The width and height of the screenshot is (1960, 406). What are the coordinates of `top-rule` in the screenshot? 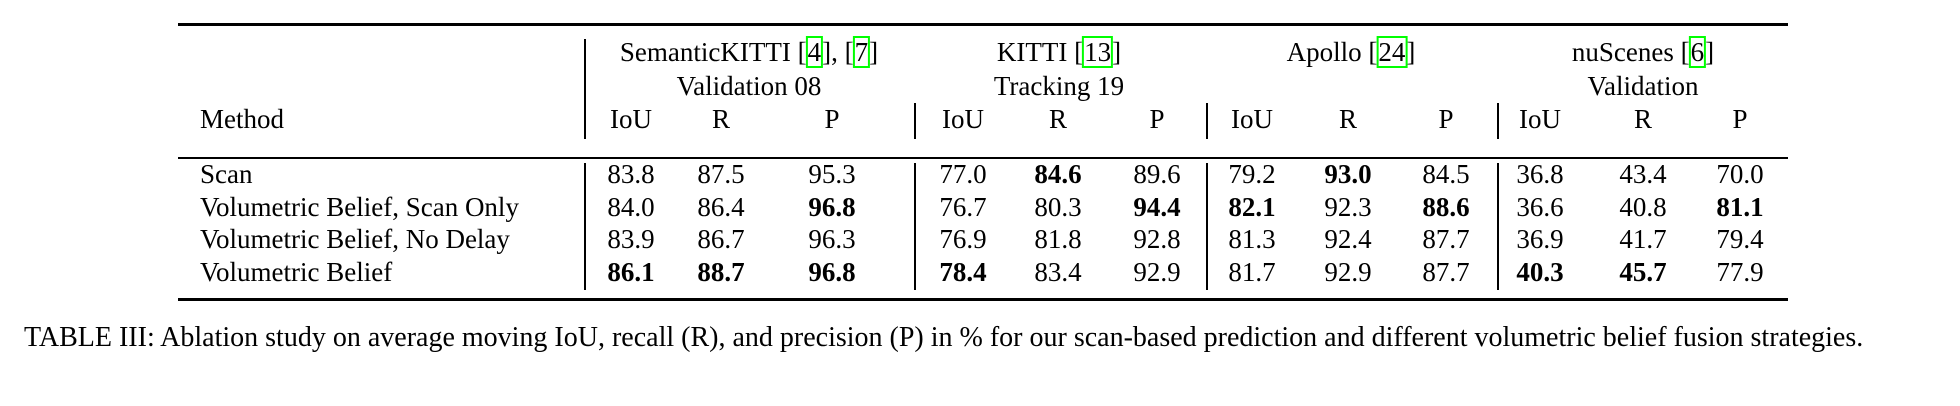 It's located at (983, 24).